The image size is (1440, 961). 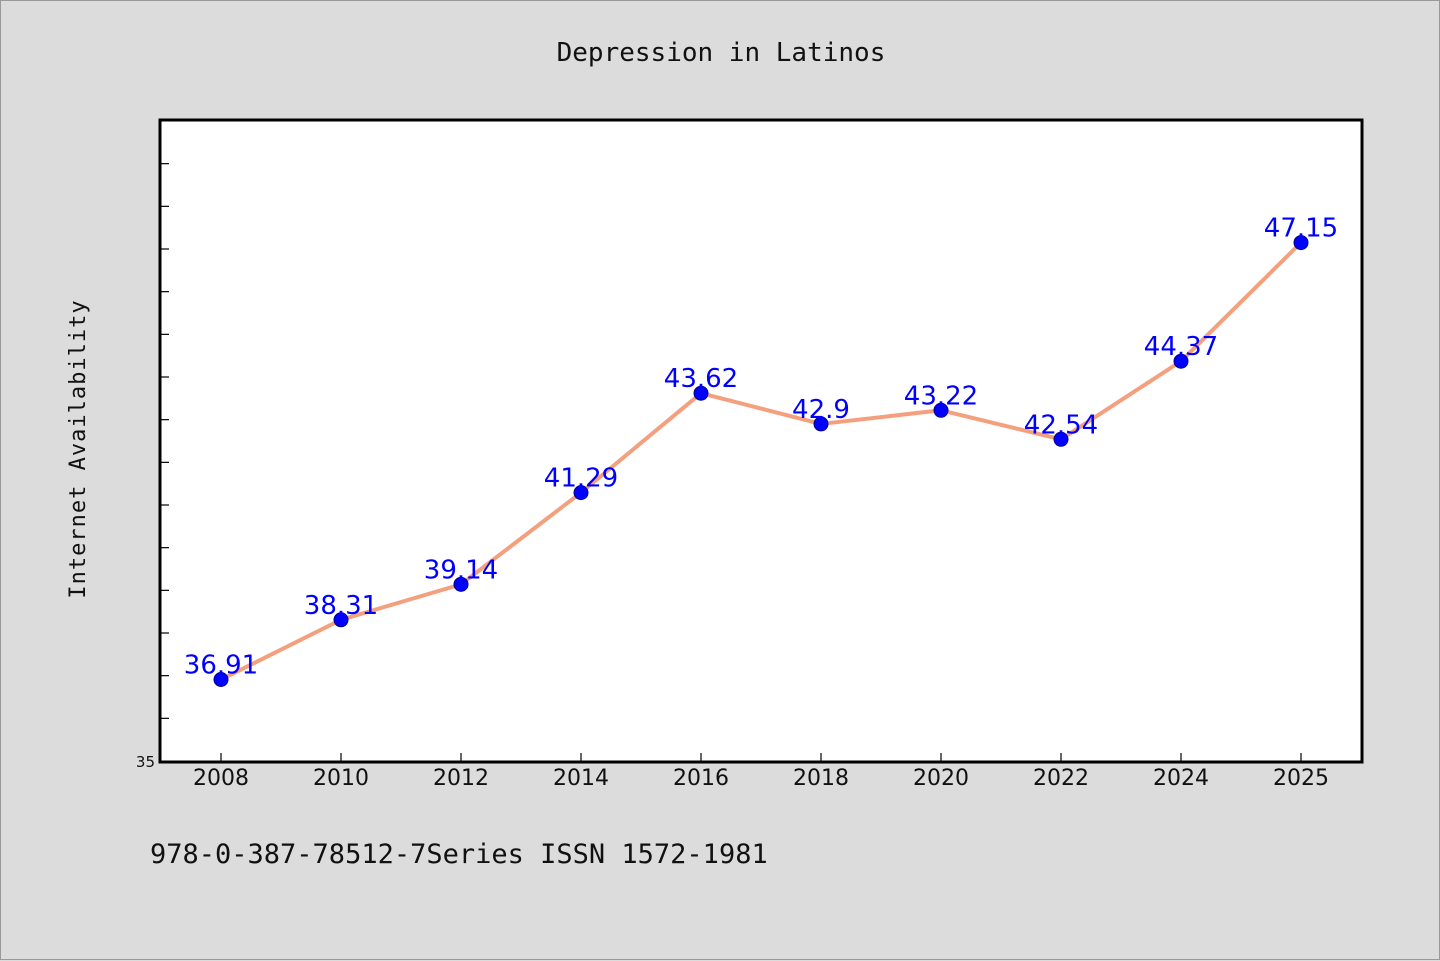 What do you see at coordinates (78, 448) in the screenshot?
I see `y-axis-label: Internet Availability` at bounding box center [78, 448].